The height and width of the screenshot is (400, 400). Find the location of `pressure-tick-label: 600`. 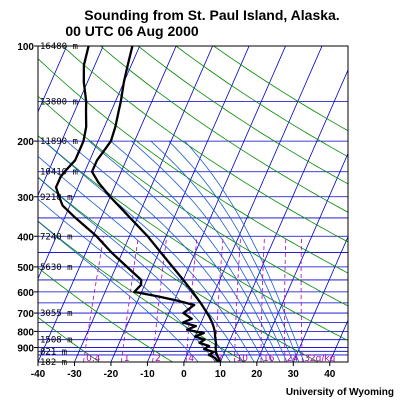

pressure-tick-label: 600 is located at coordinates (25, 293).